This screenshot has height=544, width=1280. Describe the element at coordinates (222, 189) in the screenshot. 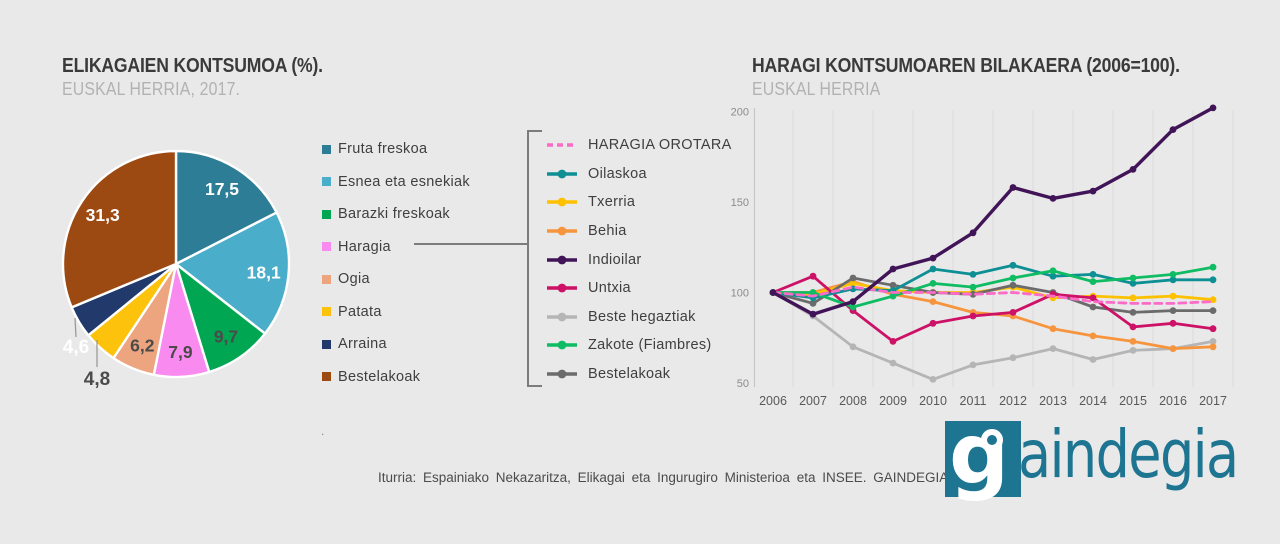

I see `pie-value-label: 17,5` at that location.